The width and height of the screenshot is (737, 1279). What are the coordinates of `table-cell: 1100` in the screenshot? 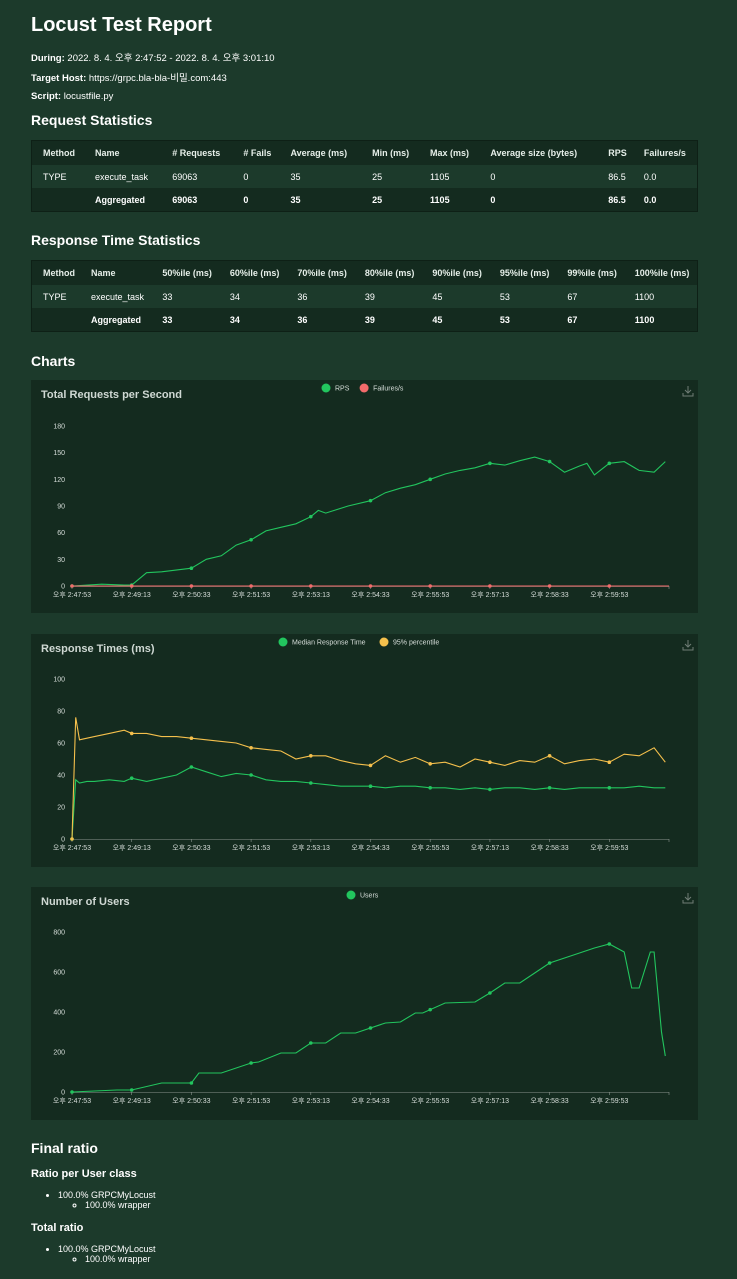 It's located at (660, 296).